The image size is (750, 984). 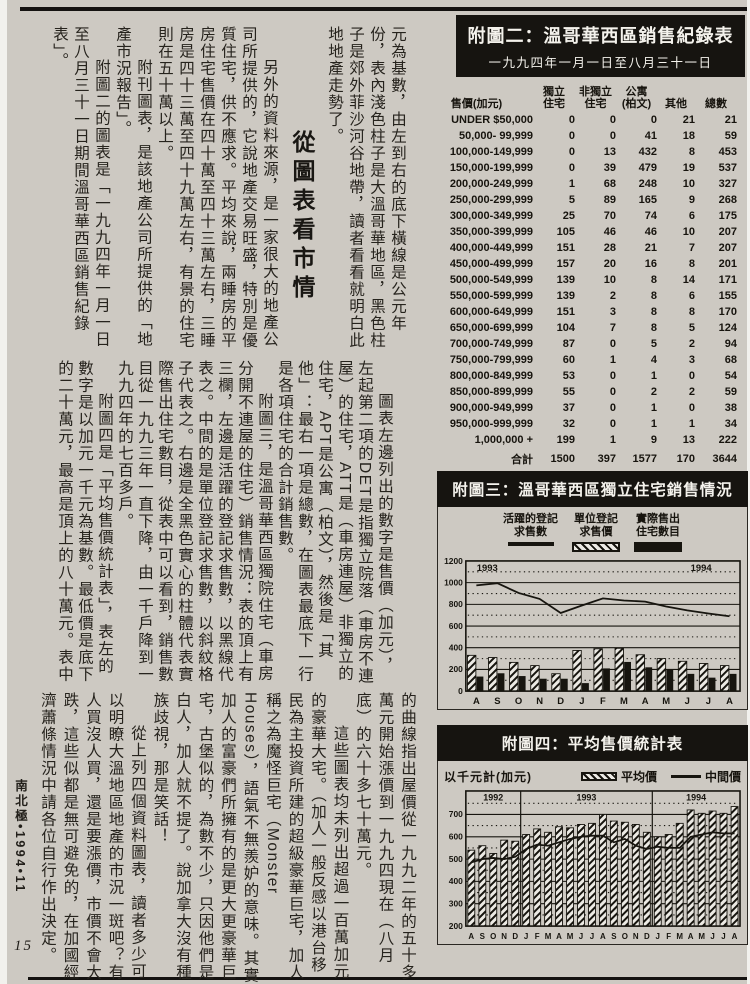 I want to click on price-range-cell: 250,000-299,999, so click(x=491, y=200).